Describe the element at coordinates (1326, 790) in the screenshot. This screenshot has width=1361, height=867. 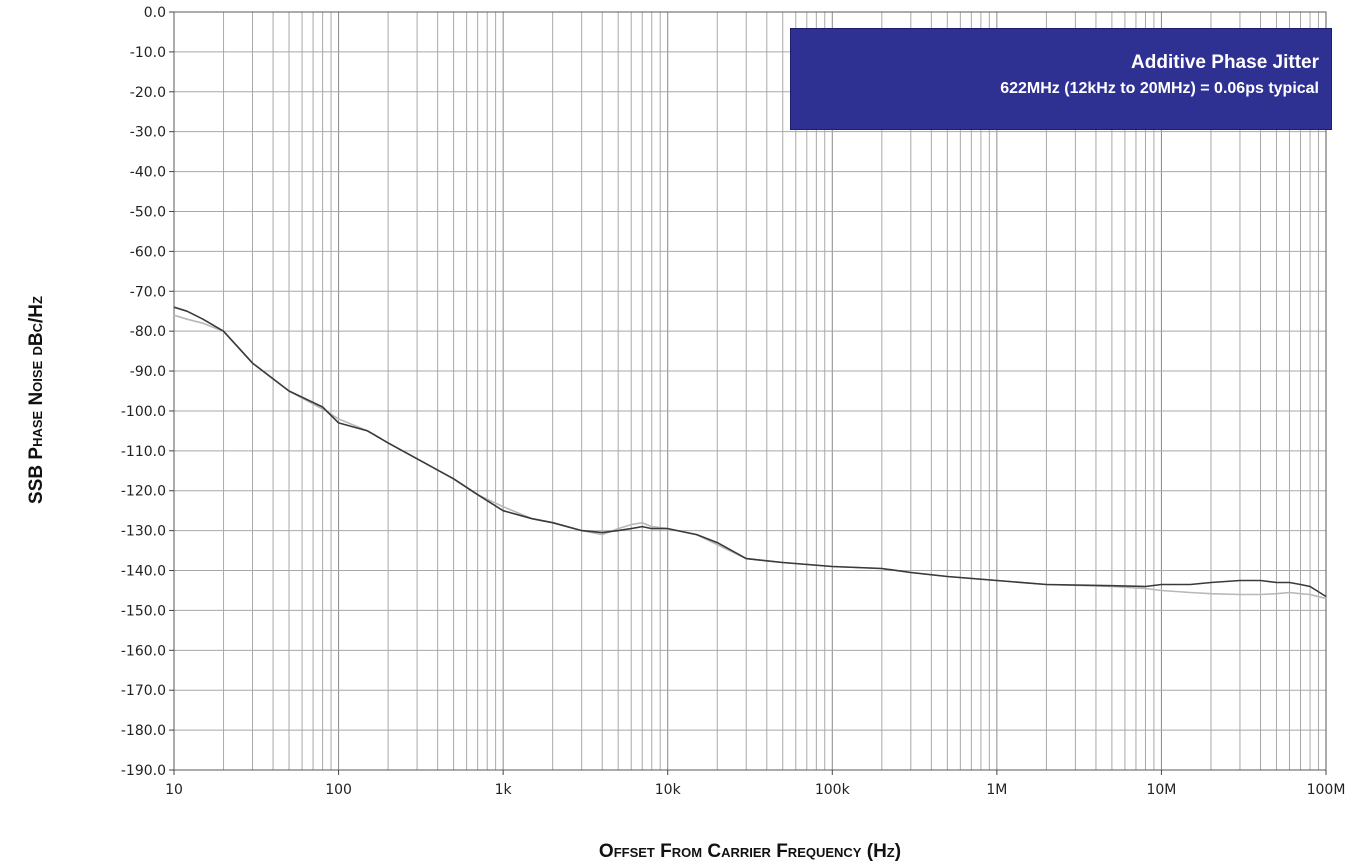
I see `x-tick-label: 100M` at that location.